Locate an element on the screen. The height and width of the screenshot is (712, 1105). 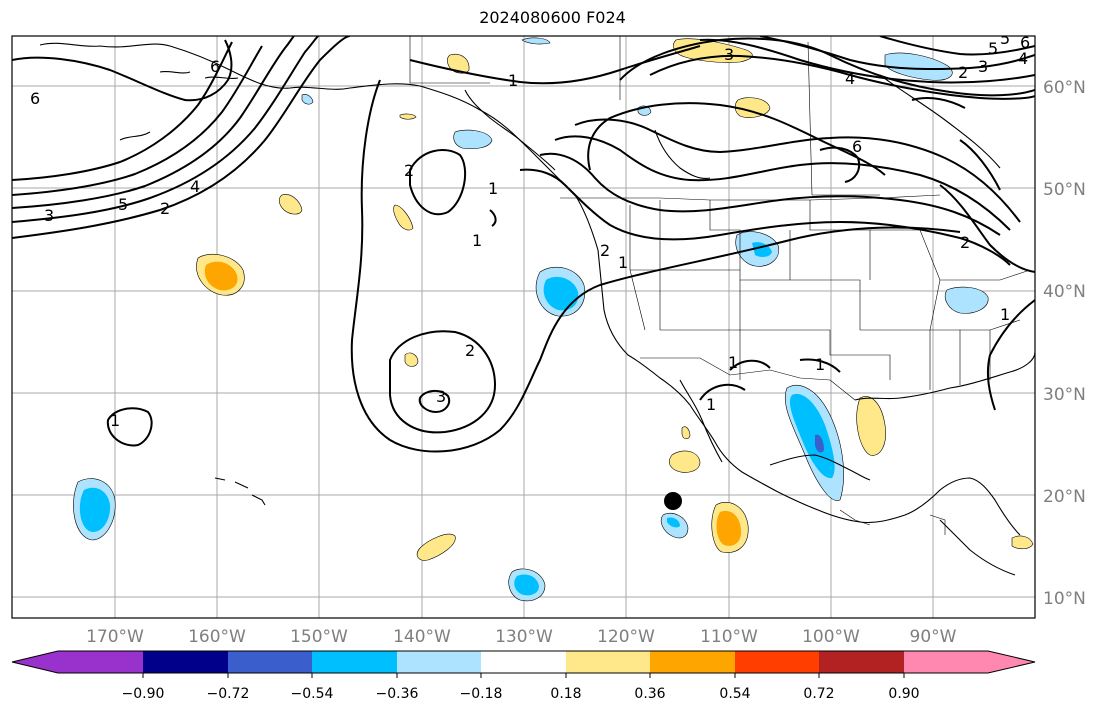
colorbar-tick-label: −0.72 is located at coordinates (228, 694).